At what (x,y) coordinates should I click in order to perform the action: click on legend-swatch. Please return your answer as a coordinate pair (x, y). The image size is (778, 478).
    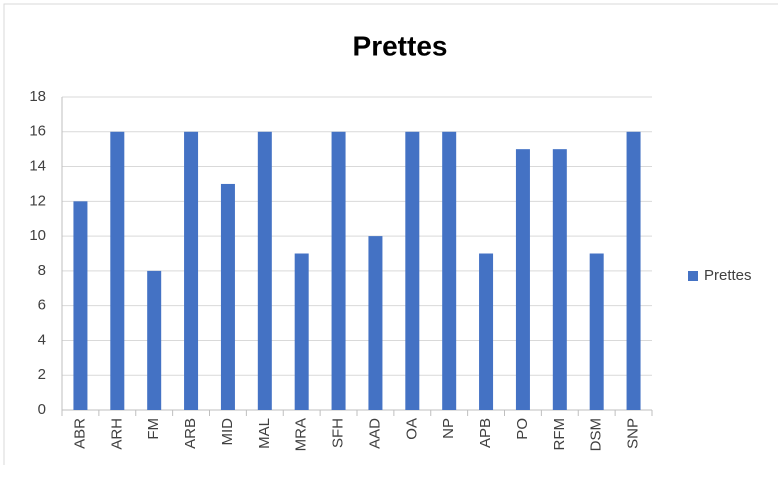
    Looking at the image, I should click on (693, 276).